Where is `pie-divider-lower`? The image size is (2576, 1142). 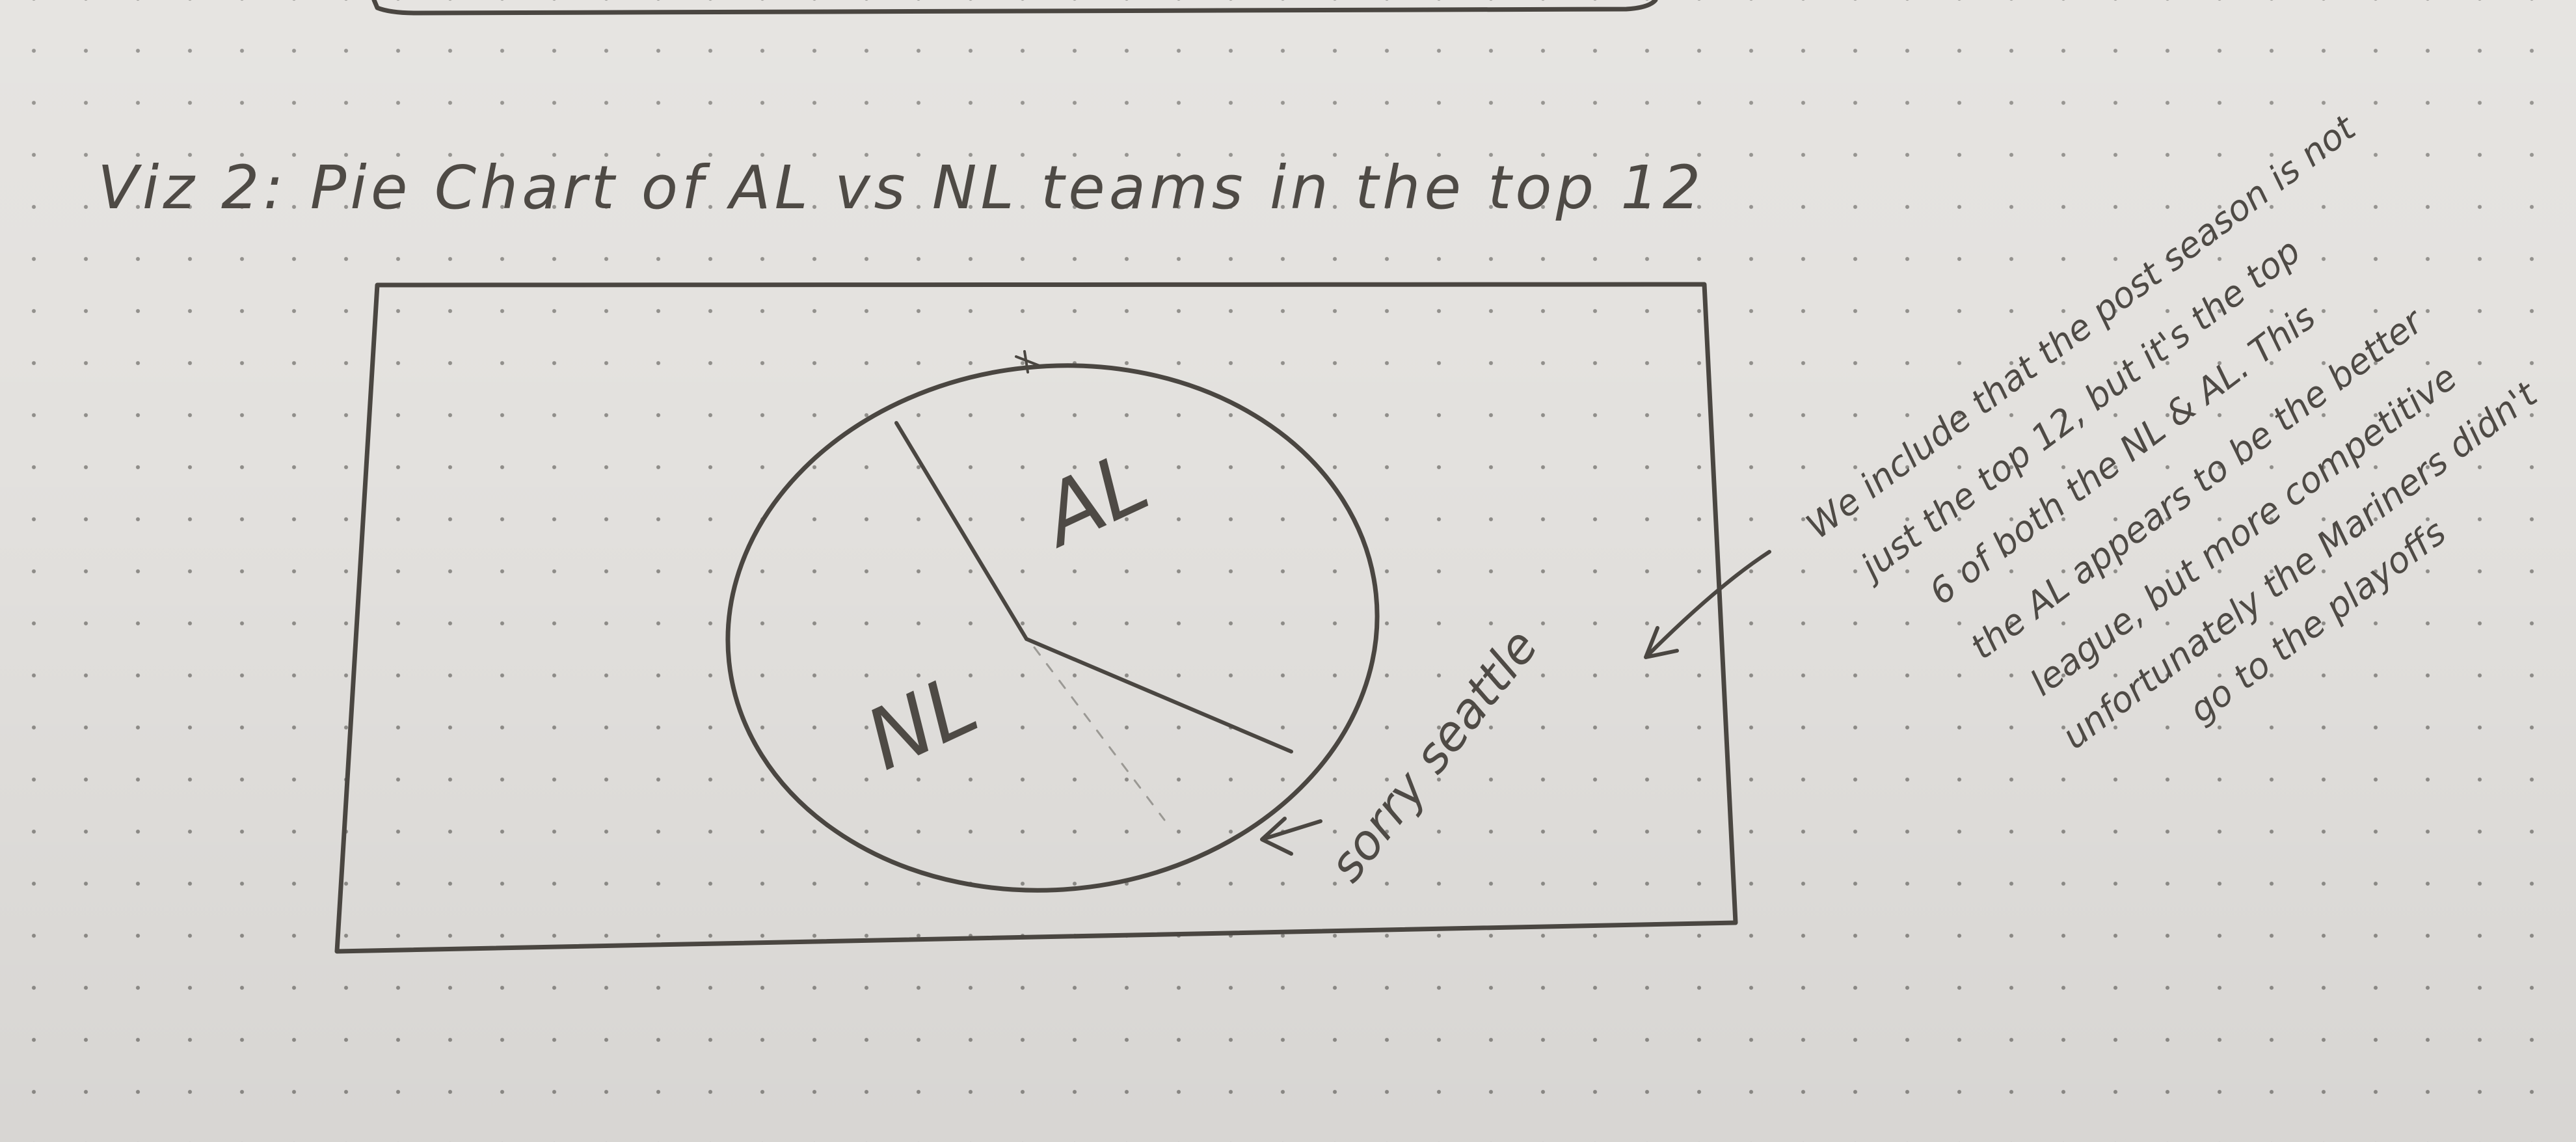
pie-divider-lower is located at coordinates (1159, 695).